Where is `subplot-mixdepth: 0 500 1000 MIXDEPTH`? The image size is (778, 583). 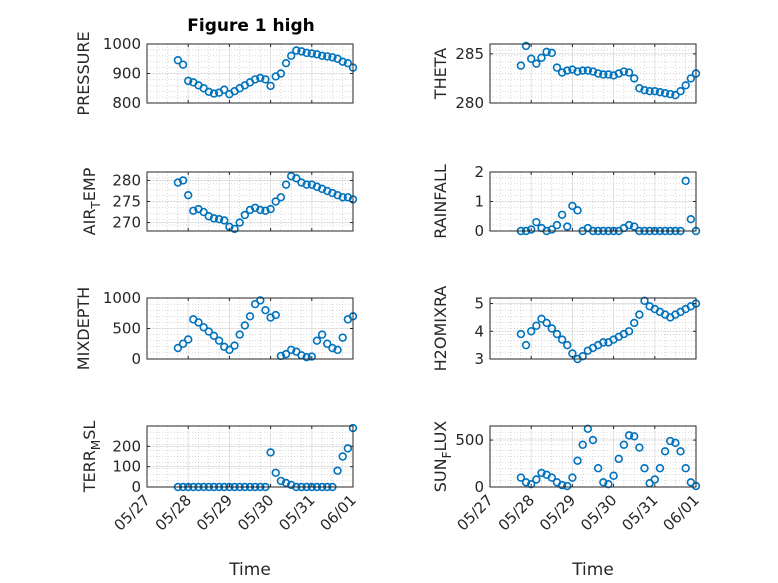
subplot-mixdepth: 0 500 1000 MIXDEPTH is located at coordinates (216, 328).